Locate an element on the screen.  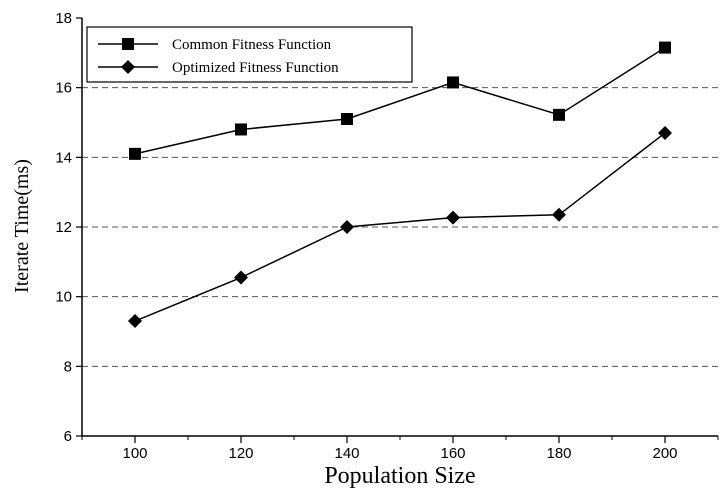
y-tick-label: 14 is located at coordinates (63, 157).